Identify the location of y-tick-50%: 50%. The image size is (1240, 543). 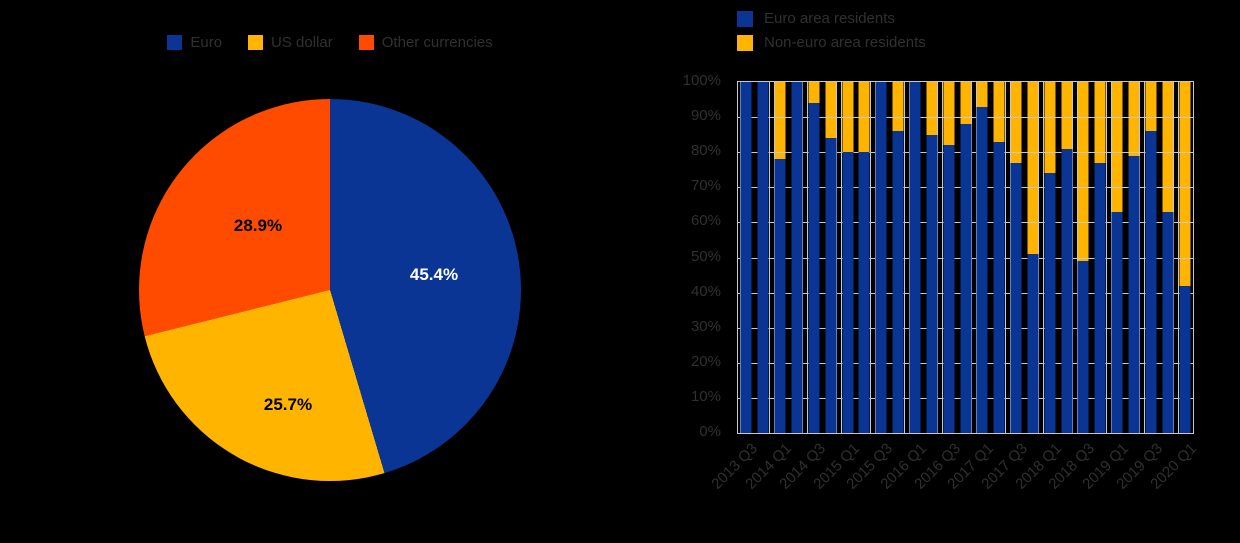
(705, 256).